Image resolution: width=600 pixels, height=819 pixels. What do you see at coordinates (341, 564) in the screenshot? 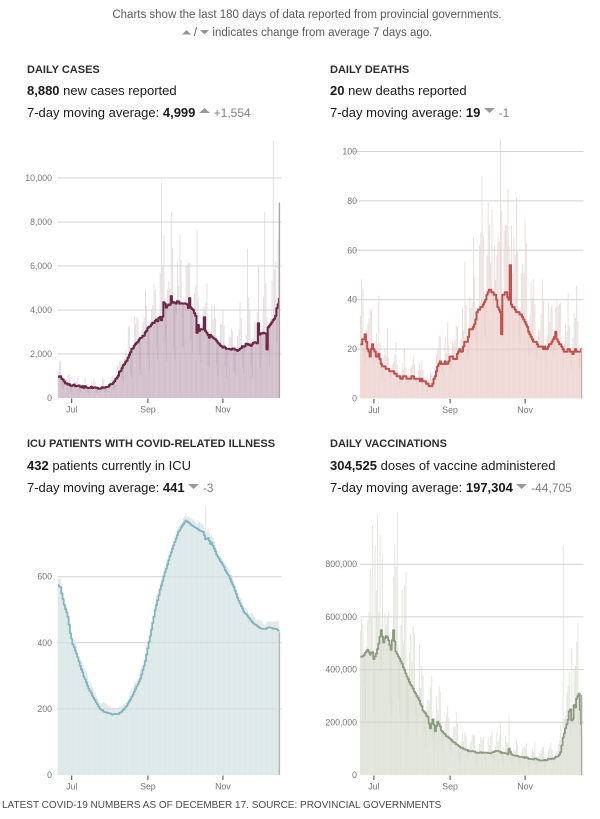
I see `svg-text: 800,000` at bounding box center [341, 564].